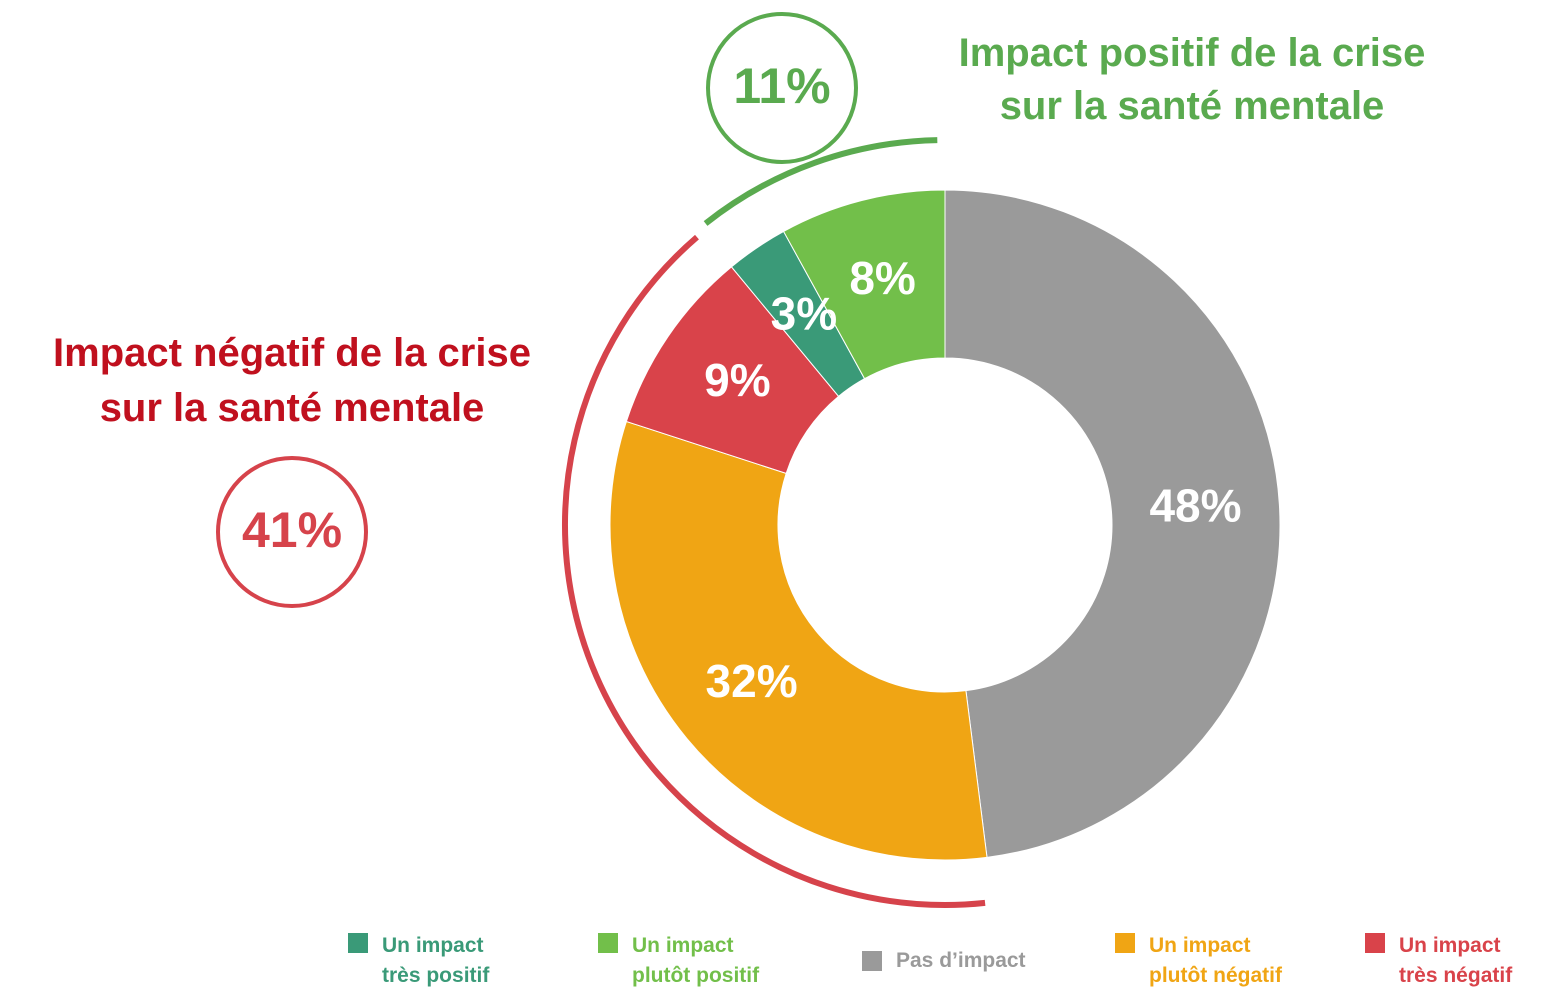 Image resolution: width=1547 pixels, height=995 pixels. What do you see at coordinates (752, 681) in the screenshot?
I see `value-label: 32%` at bounding box center [752, 681].